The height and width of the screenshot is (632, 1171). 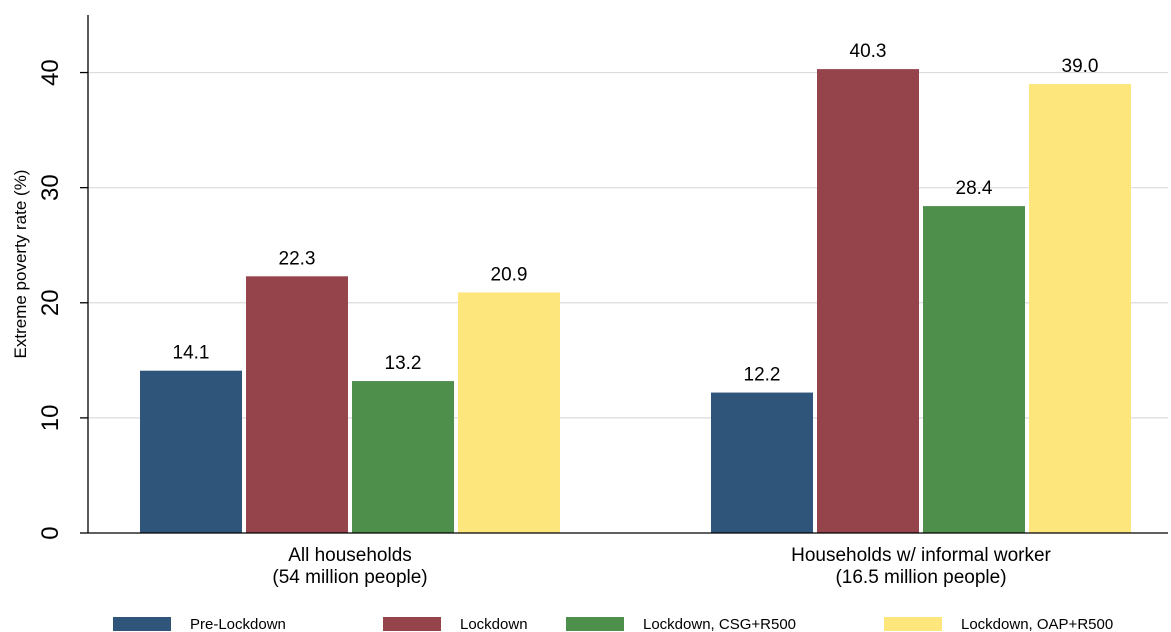 I want to click on data-label: 39.0, so click(x=1080, y=66).